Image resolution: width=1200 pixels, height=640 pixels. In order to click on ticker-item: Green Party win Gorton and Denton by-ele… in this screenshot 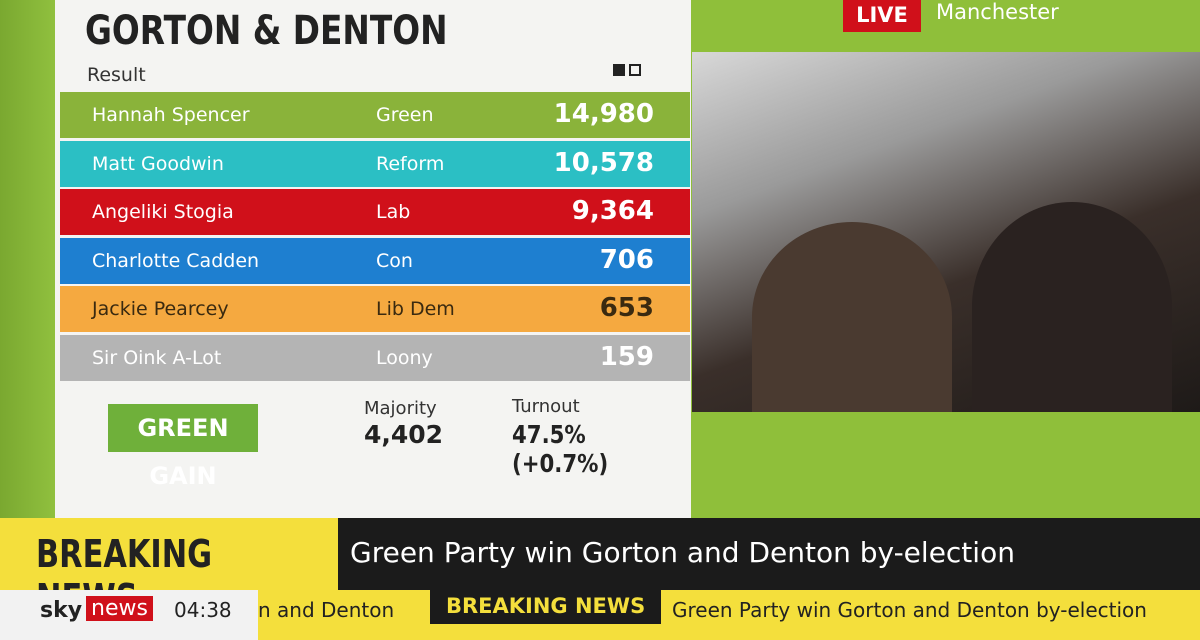, I will do `click(909, 610)`.